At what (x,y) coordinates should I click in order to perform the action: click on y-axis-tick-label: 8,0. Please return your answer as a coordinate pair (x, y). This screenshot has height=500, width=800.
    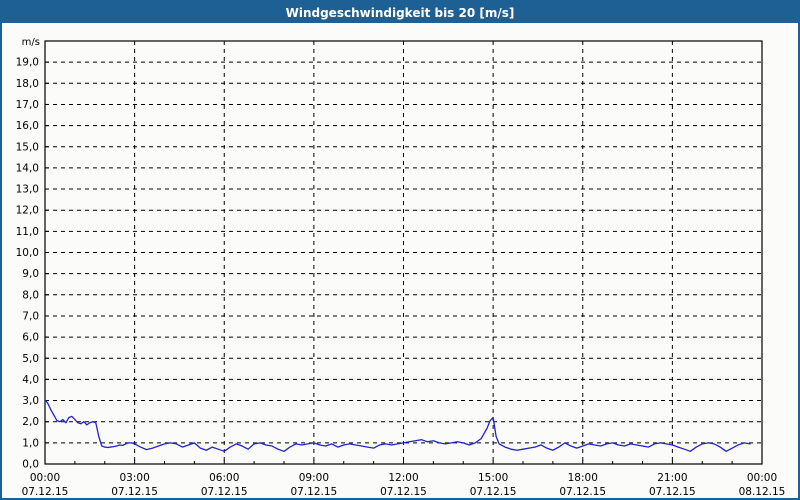
    Looking at the image, I should click on (30, 295).